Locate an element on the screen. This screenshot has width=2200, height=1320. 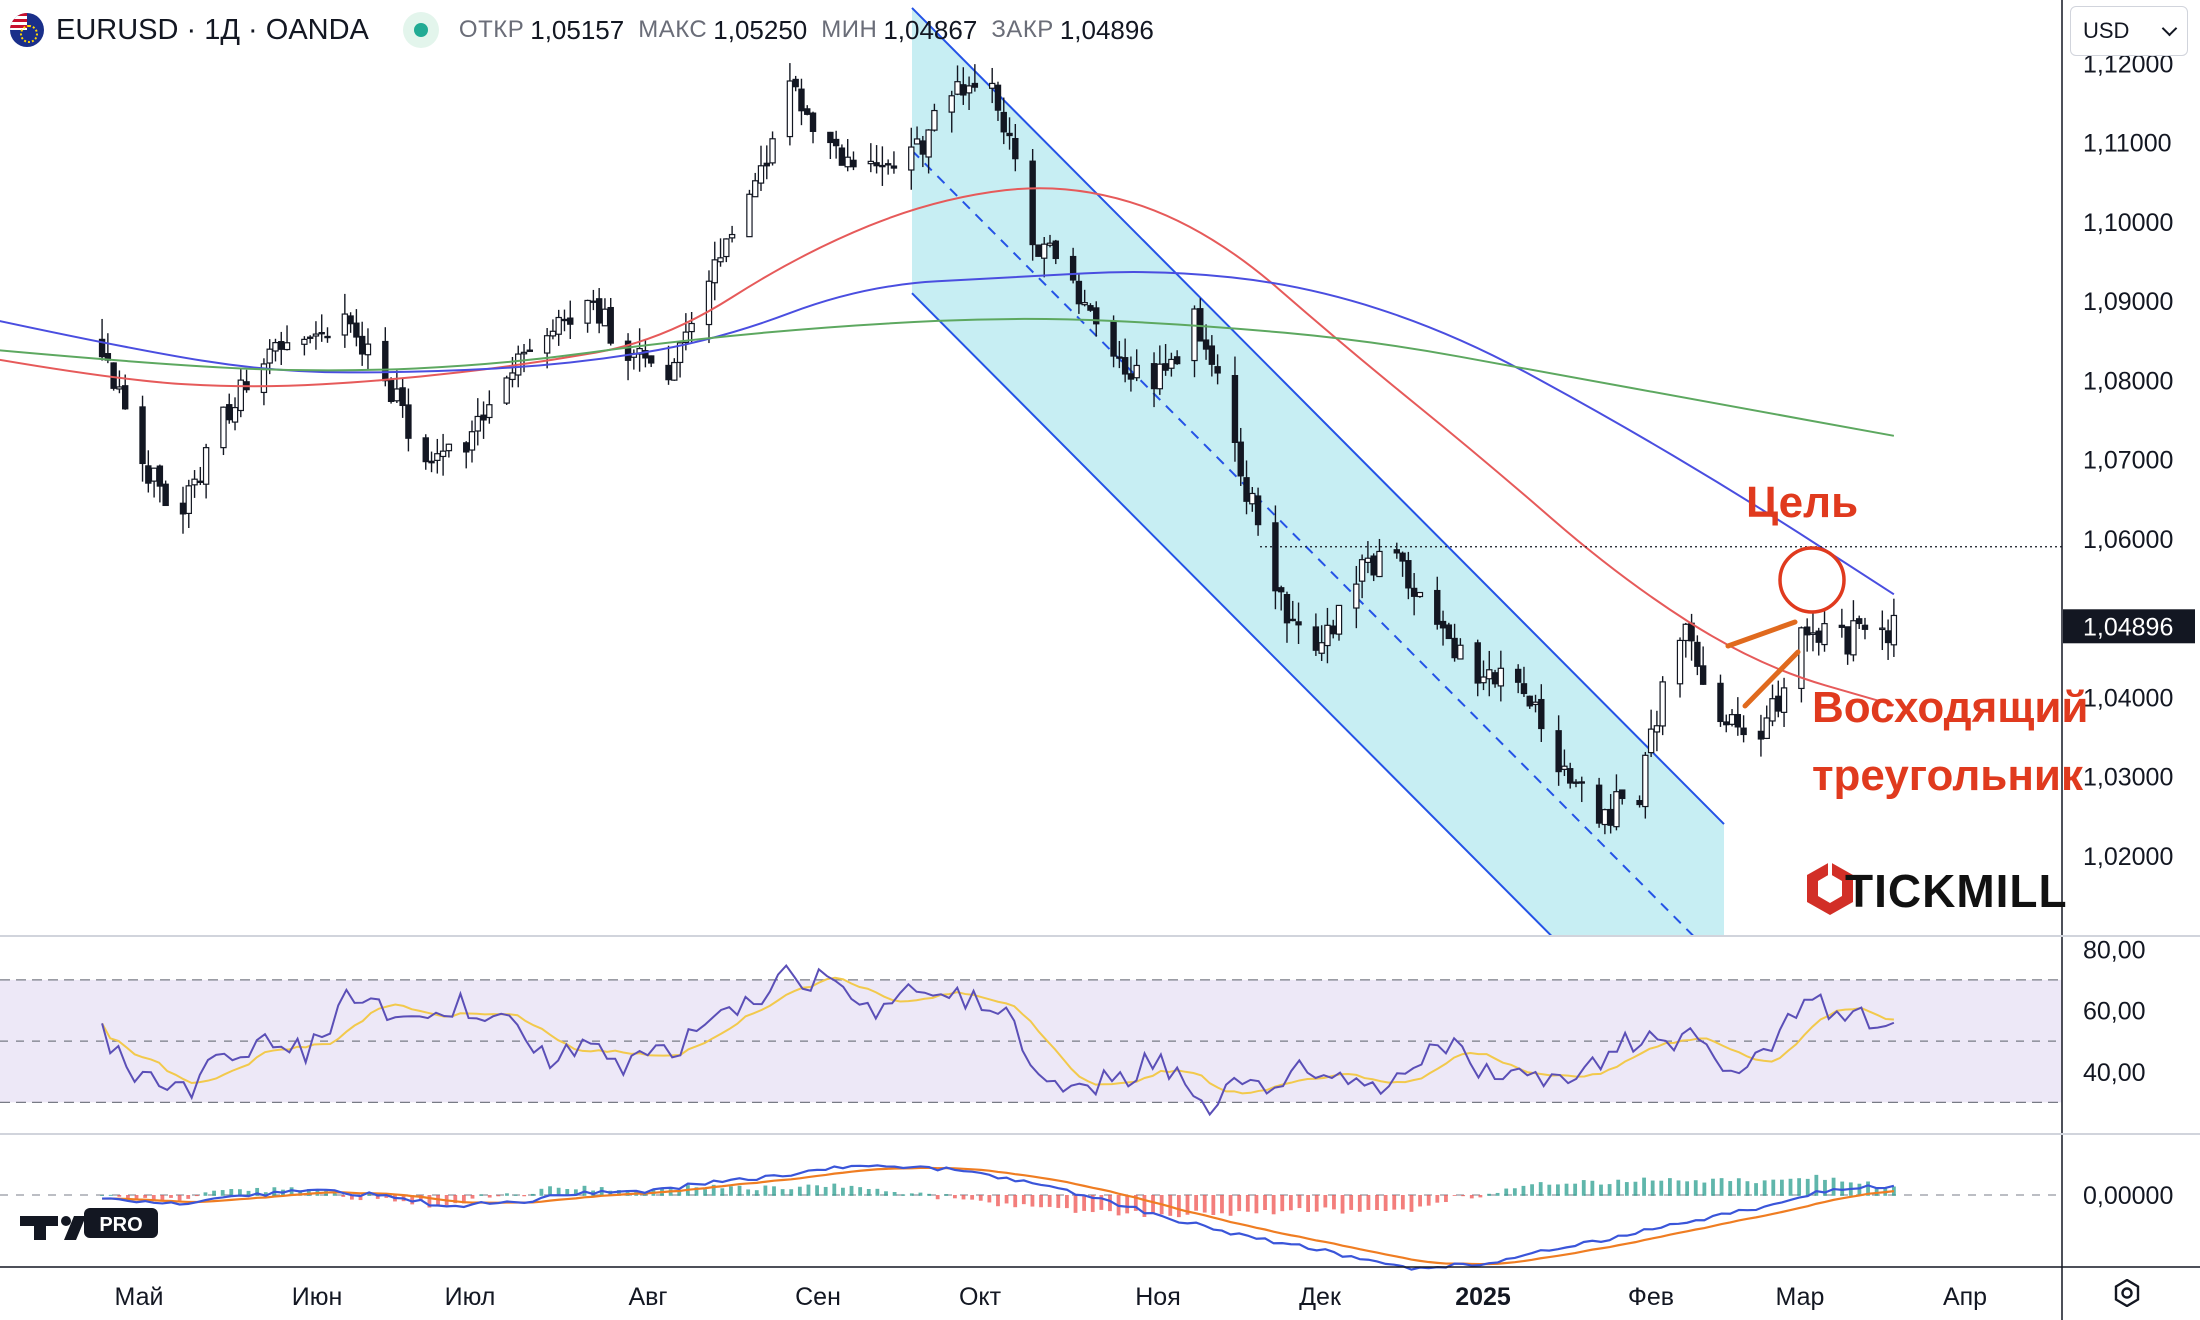
rsi-tick-label: 40,00 is located at coordinates (2114, 1073).